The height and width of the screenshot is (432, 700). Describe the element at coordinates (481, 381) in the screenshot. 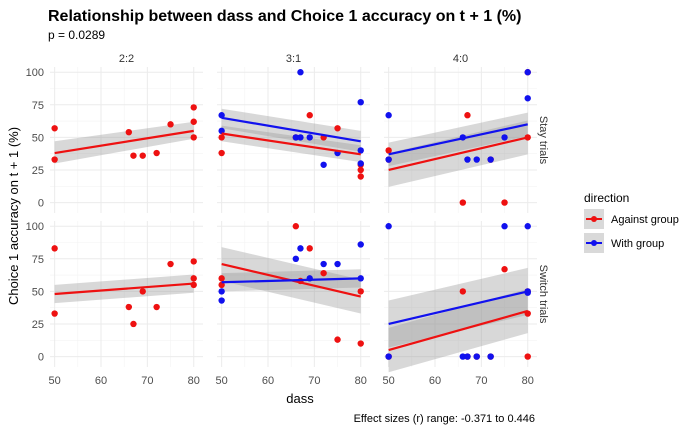

I see `x-tick-label: 70` at that location.